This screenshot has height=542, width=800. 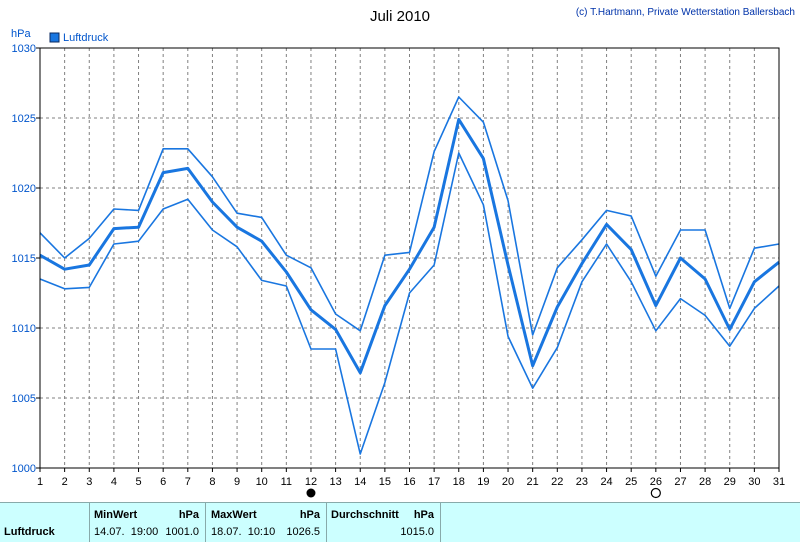 I want to click on x-tick-label: 11, so click(x=286, y=482).